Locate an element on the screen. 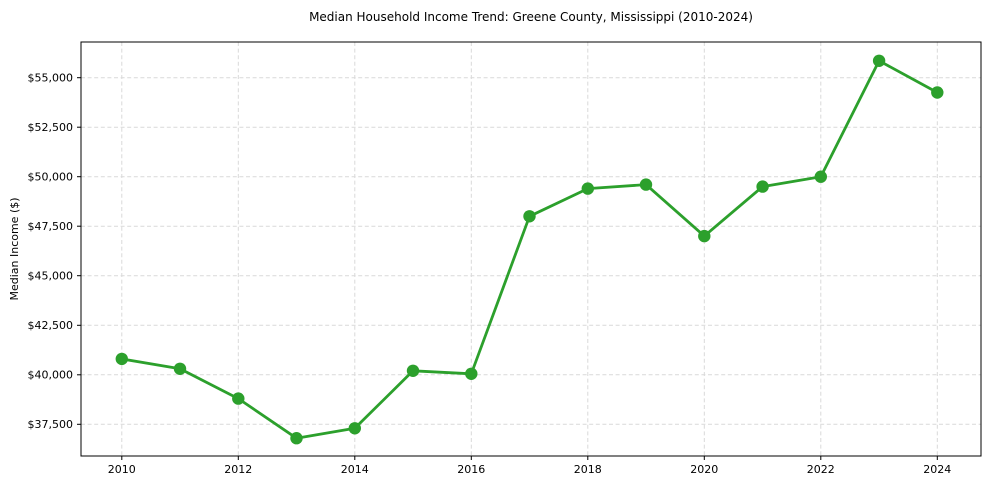  x-tick-label: 2024 is located at coordinates (937, 469).